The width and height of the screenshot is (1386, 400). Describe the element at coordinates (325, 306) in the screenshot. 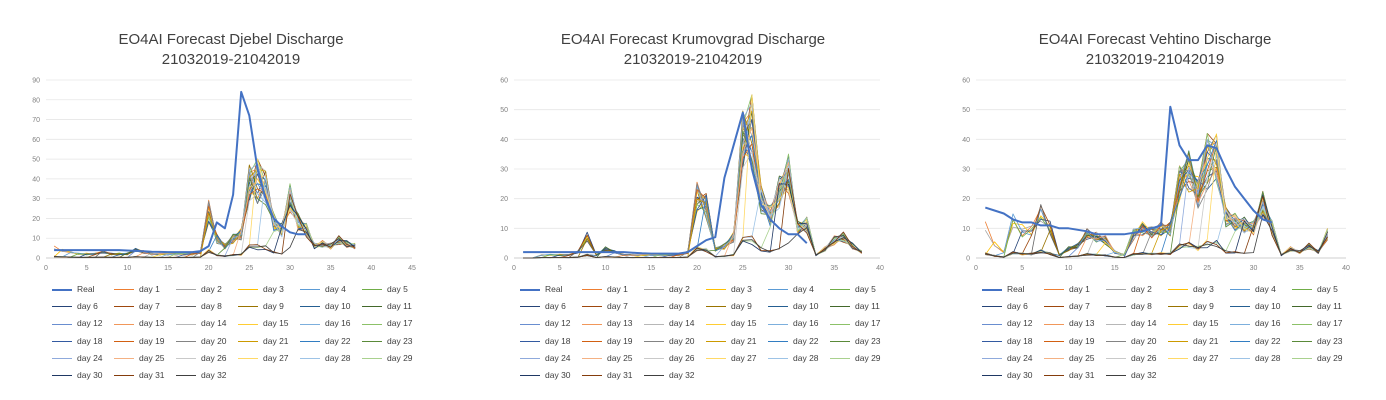

I see `legend-item: day 10` at that location.